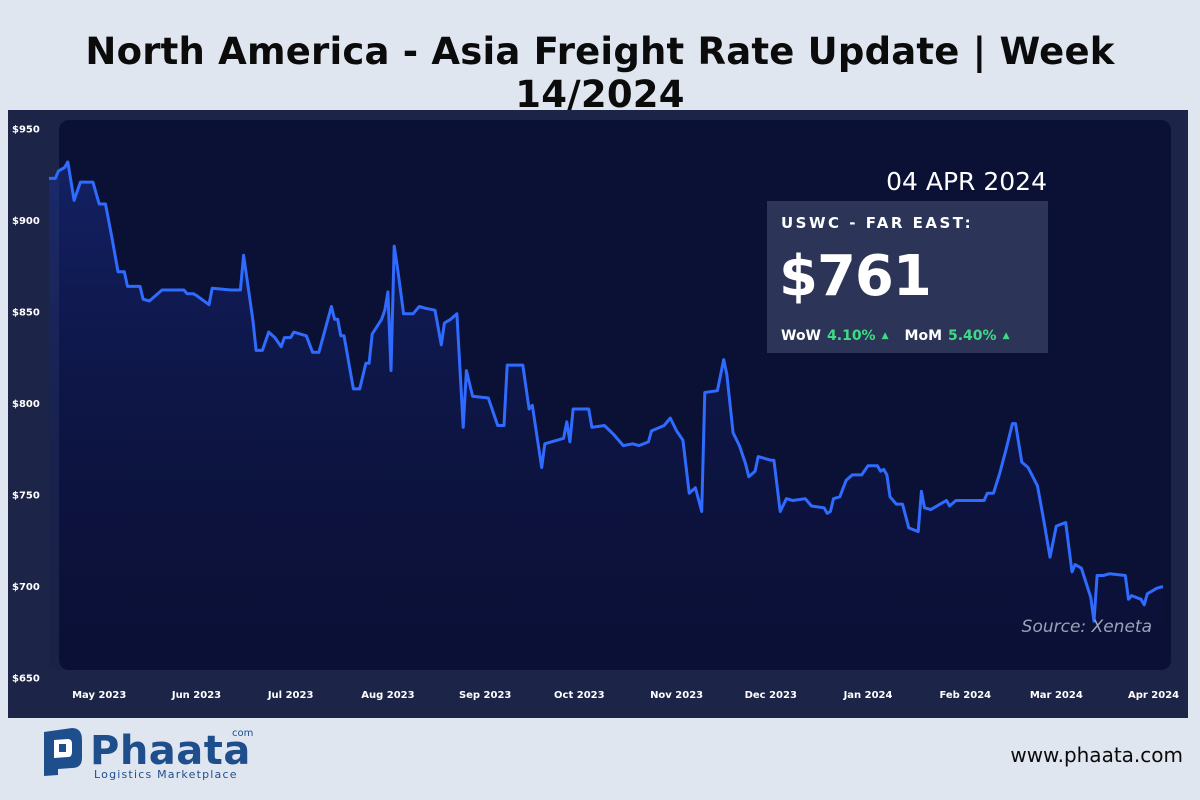  I want to click on price-callout: USWC - FAR EAST: $761 WoW 4.10% ▲ MoM 5.40% ▲, so click(907, 277).